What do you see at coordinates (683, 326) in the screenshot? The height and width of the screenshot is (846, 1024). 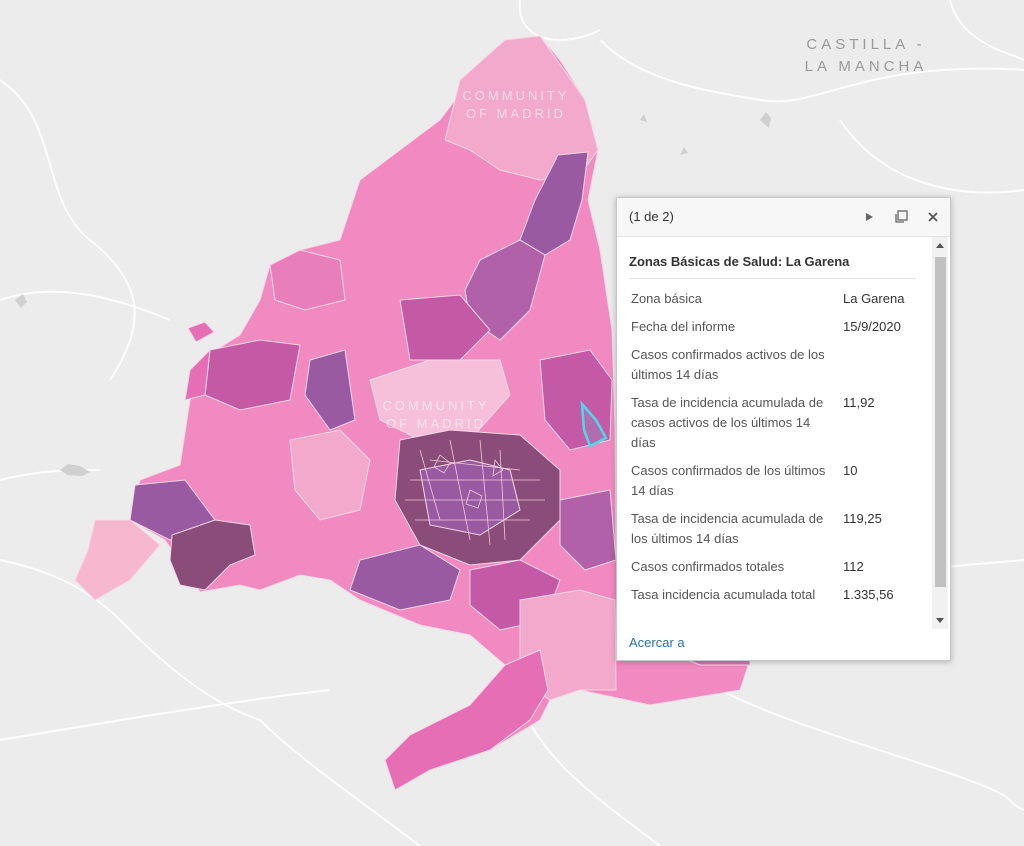 I see `attr-label-fecha-informe: Fecha del informe` at bounding box center [683, 326].